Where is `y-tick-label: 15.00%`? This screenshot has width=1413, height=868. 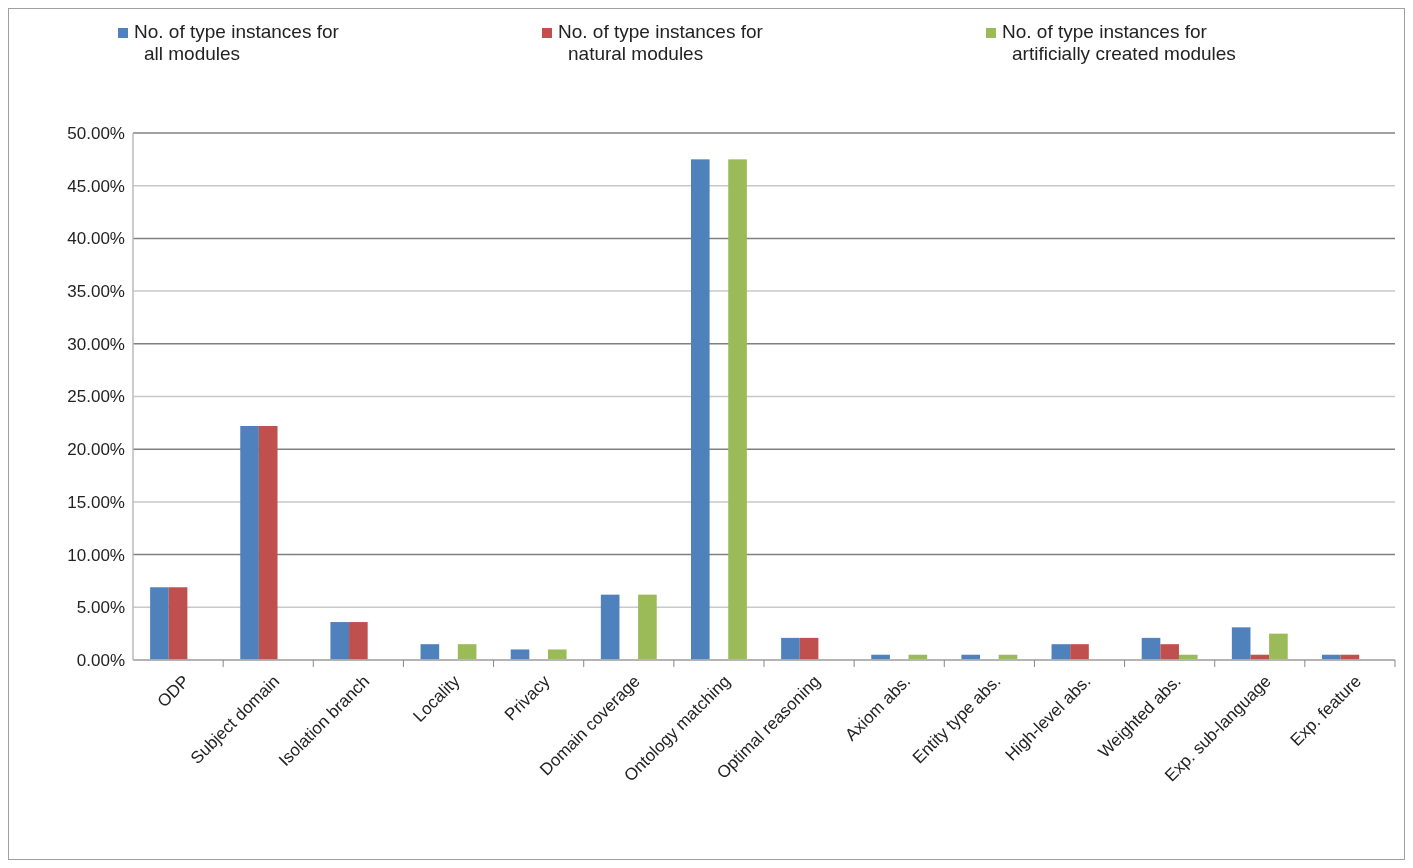
y-tick-label: 15.00% is located at coordinates (96, 502).